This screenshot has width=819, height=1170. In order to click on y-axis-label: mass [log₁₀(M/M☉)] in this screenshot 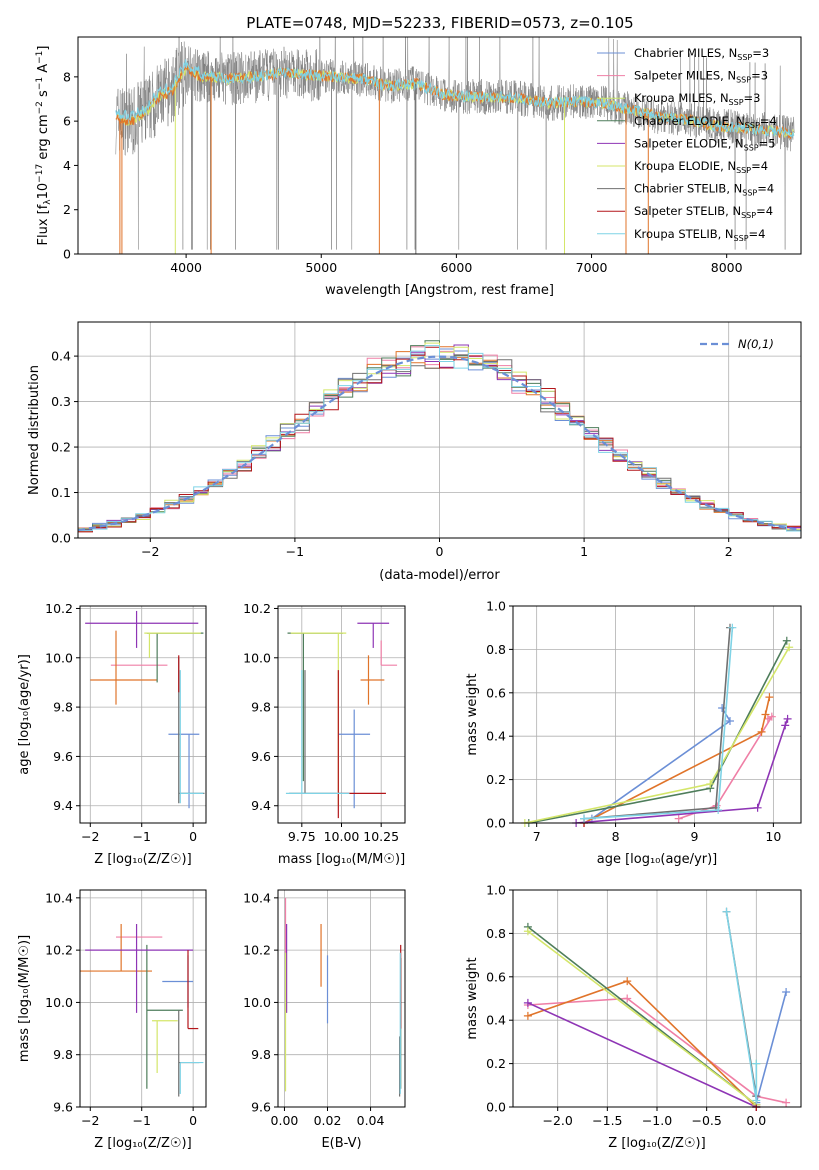, I will do `click(24, 998)`.